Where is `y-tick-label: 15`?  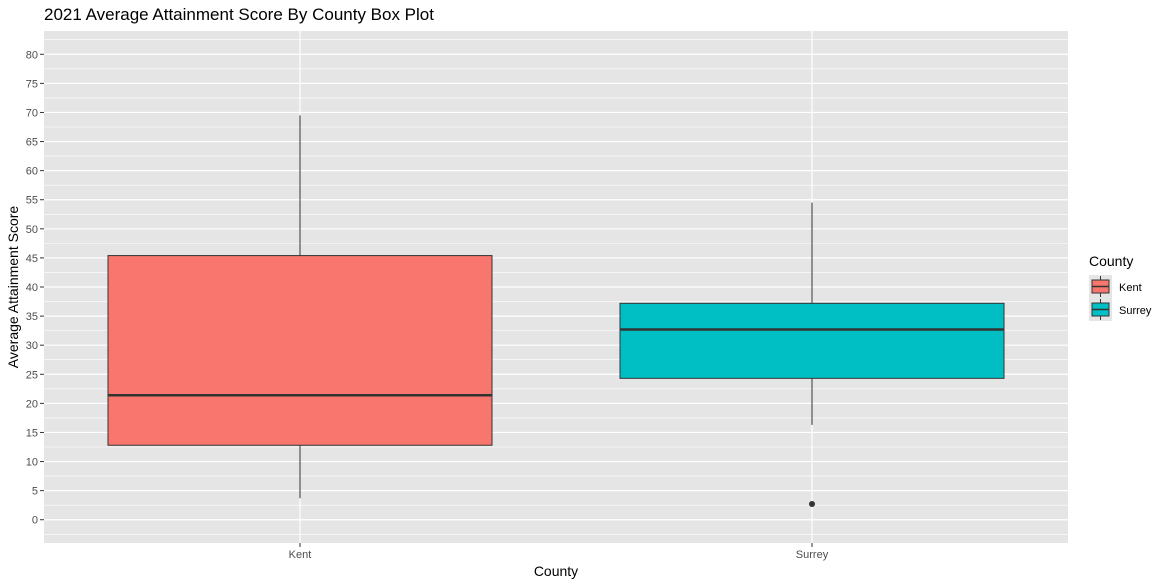 y-tick-label: 15 is located at coordinates (32, 433).